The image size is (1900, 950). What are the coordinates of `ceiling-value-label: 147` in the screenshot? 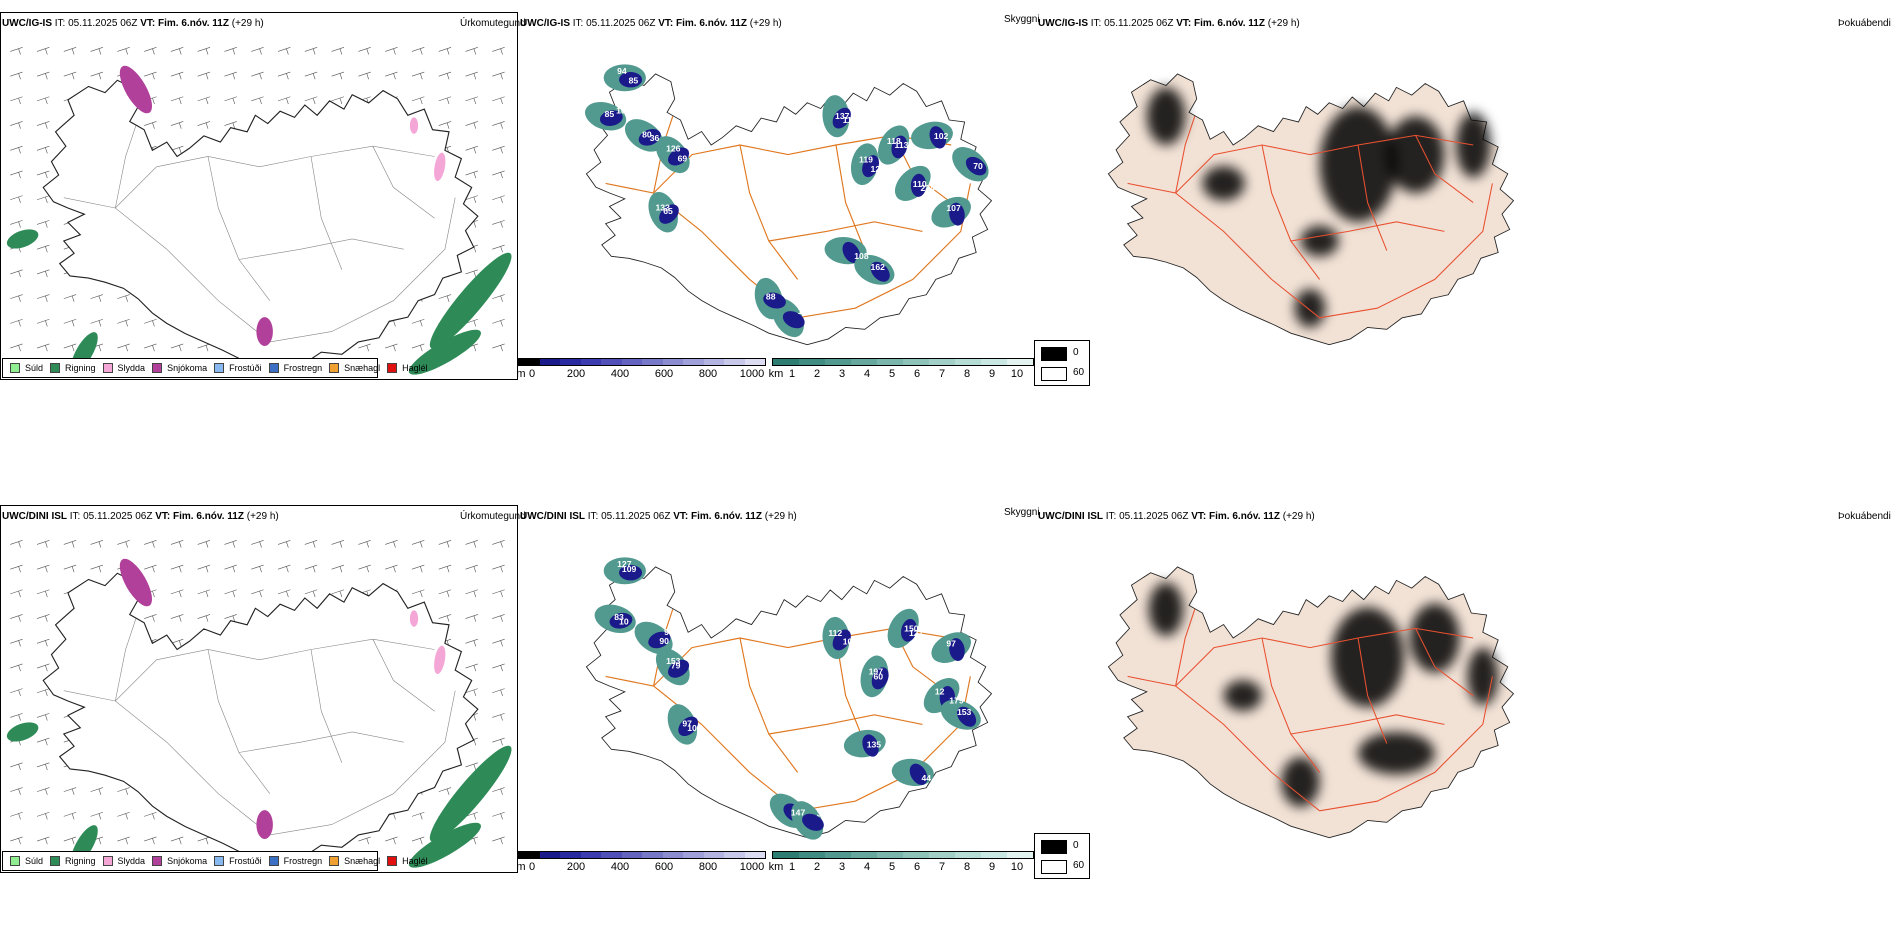 It's located at (798, 813).